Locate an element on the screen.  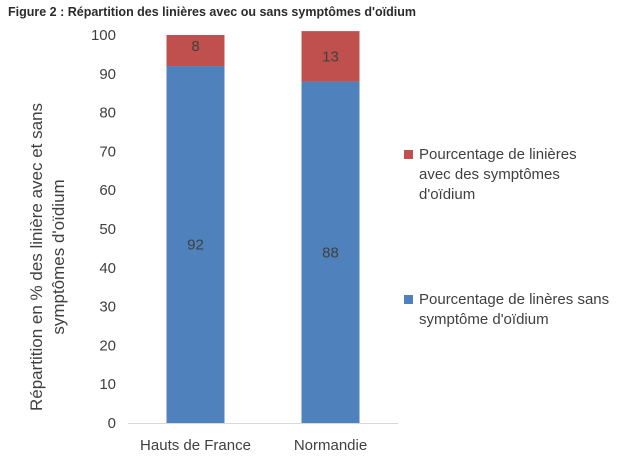
y-tick-label: 50 is located at coordinates (107, 229).